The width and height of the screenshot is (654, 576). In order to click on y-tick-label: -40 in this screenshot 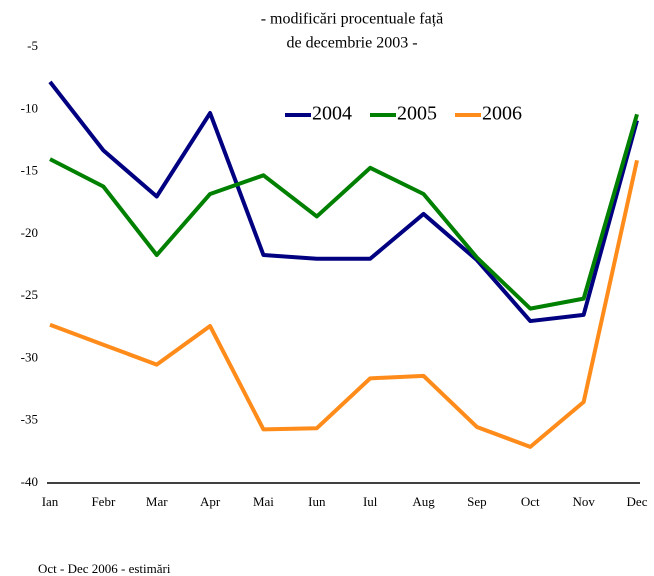, I will do `click(29, 481)`.